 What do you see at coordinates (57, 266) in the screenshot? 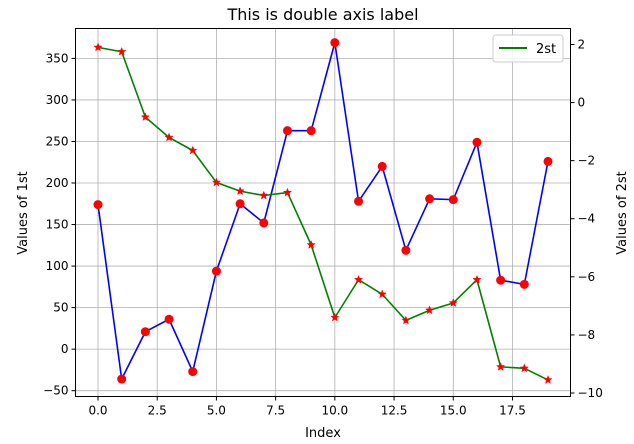
I see `y-tick-label-left: 100` at bounding box center [57, 266].